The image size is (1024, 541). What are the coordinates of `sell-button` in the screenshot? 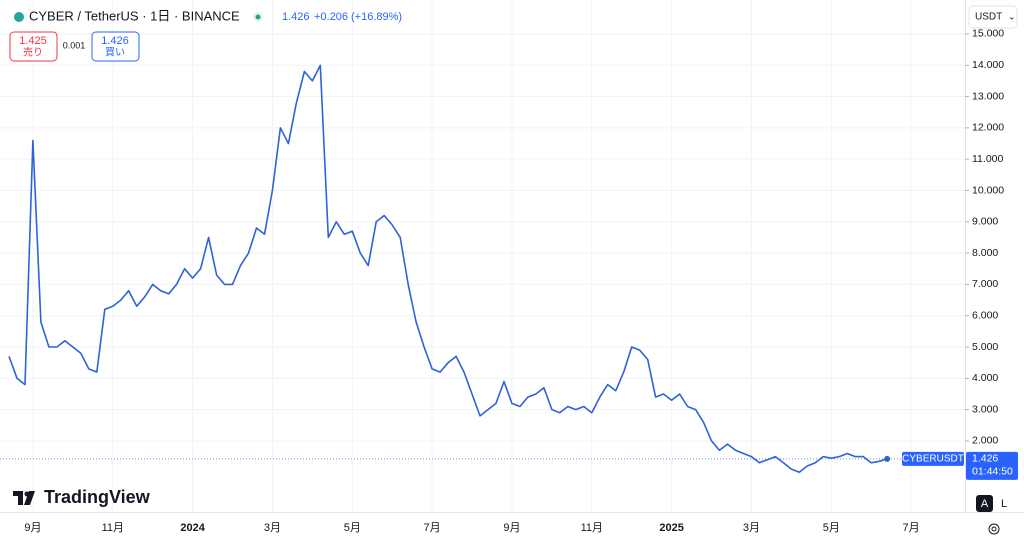 It's located at (33, 46).